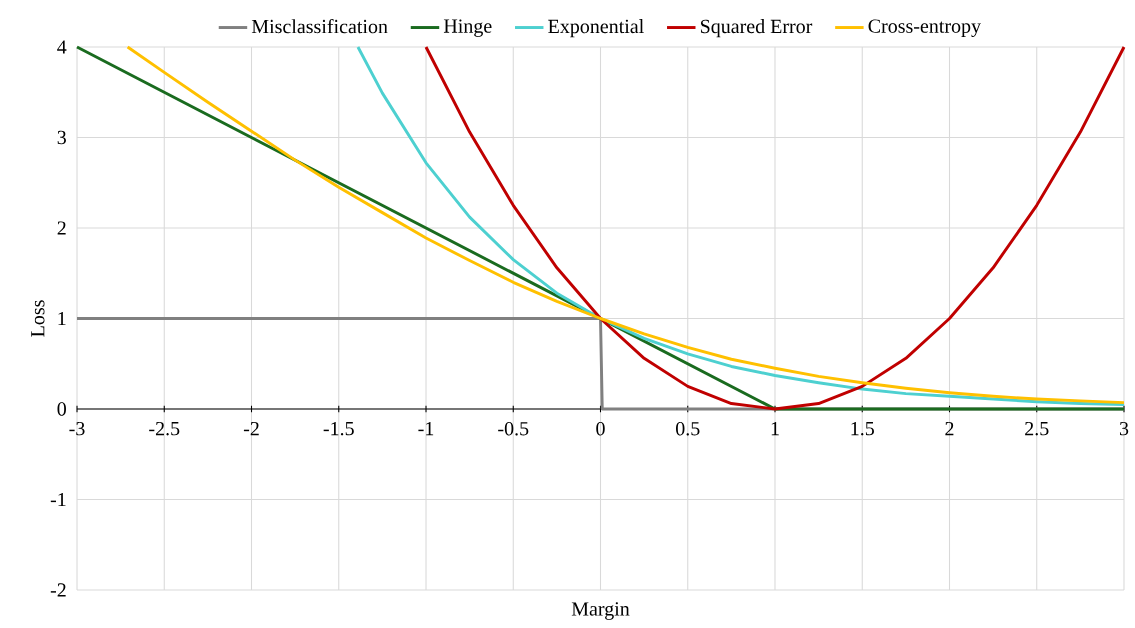 The width and height of the screenshot is (1135, 628). What do you see at coordinates (596, 28) in the screenshot?
I see `legend-label: Exponential` at bounding box center [596, 28].